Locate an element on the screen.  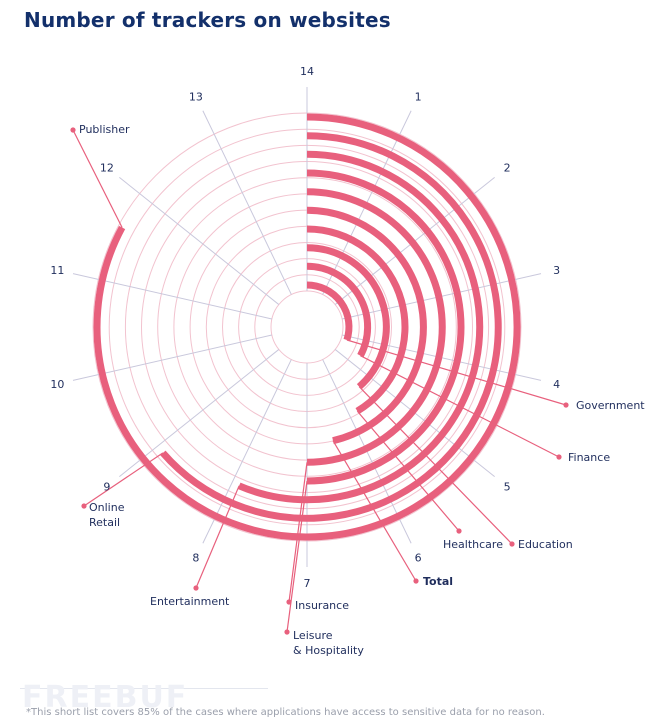
tick-label: 2 is located at coordinates (507, 167).